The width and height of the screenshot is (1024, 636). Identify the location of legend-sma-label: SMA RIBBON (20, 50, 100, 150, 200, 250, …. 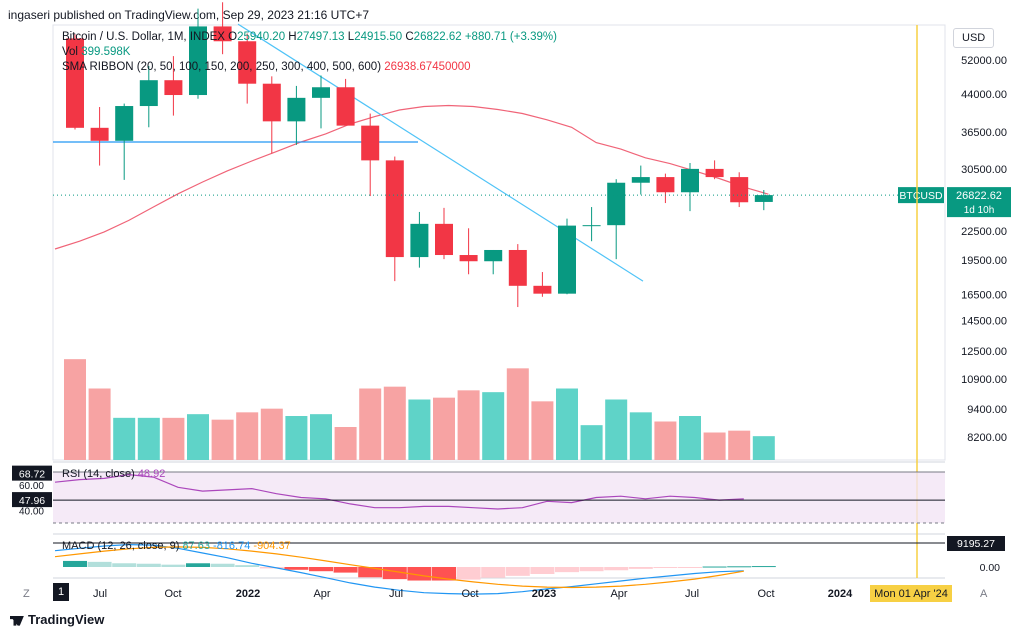
(222, 67).